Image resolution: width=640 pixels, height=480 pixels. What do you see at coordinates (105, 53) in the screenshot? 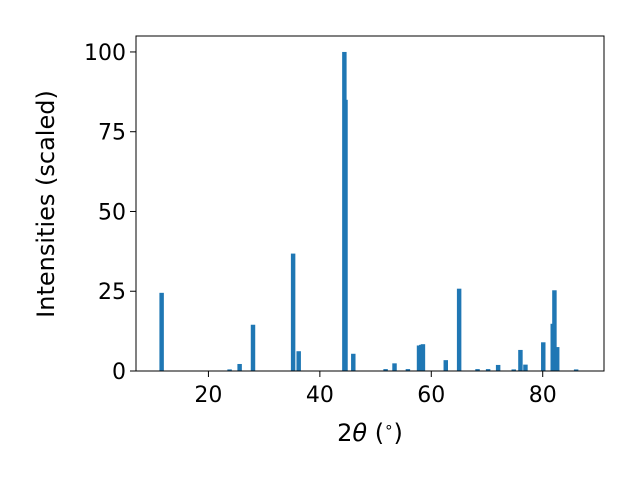
I see `y-tick-label: 100` at bounding box center [105, 53].